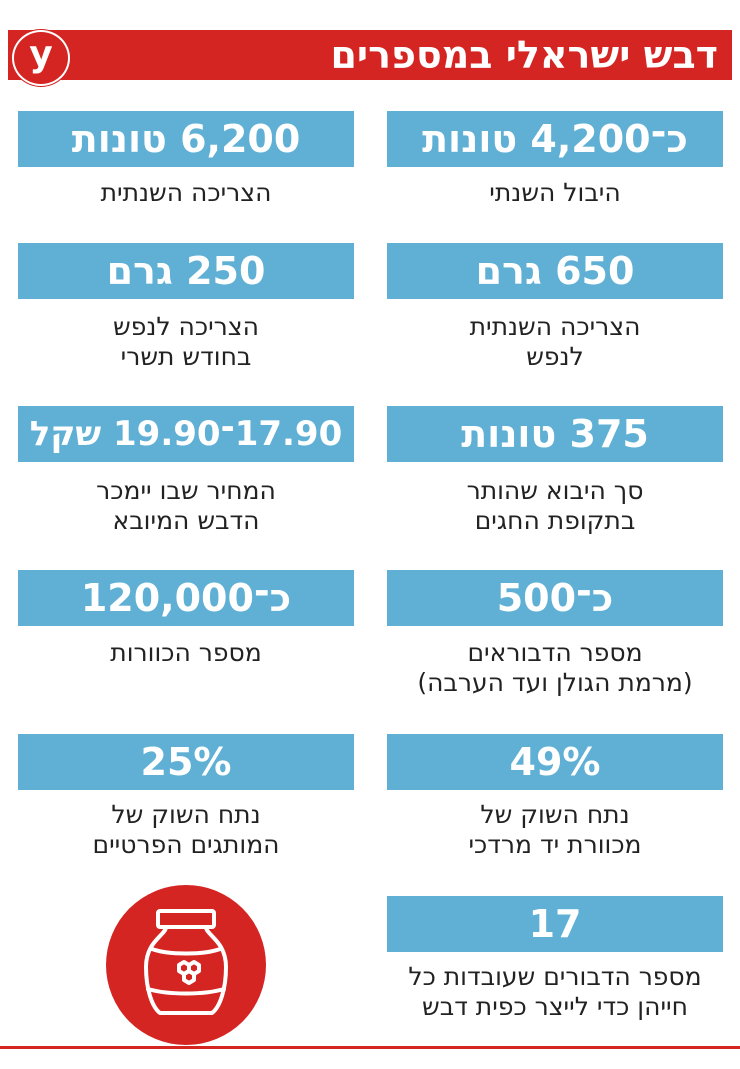  What do you see at coordinates (555, 341) in the screenshot?
I see `stat-caption-per-capita: הצריכה השנתית לנפש` at bounding box center [555, 341].